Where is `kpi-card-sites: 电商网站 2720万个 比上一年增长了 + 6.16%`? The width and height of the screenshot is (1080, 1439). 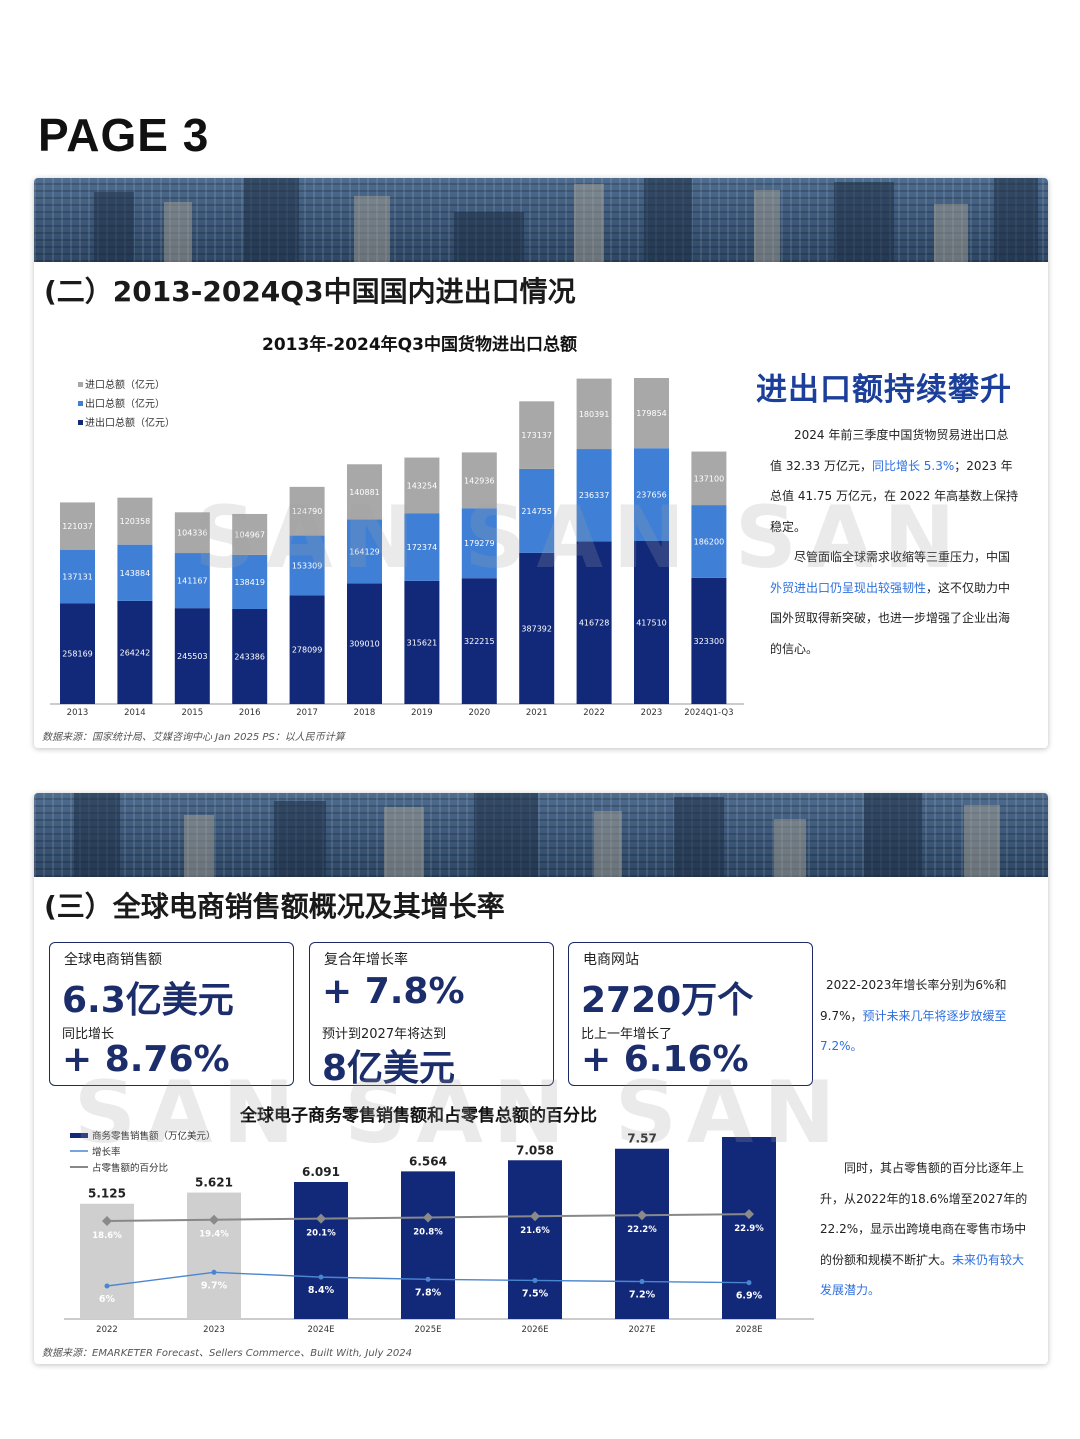
kpi-card-sites: 电商网站 2720万个 比上一年增长了 + 6.16% is located at coordinates (690, 1014).